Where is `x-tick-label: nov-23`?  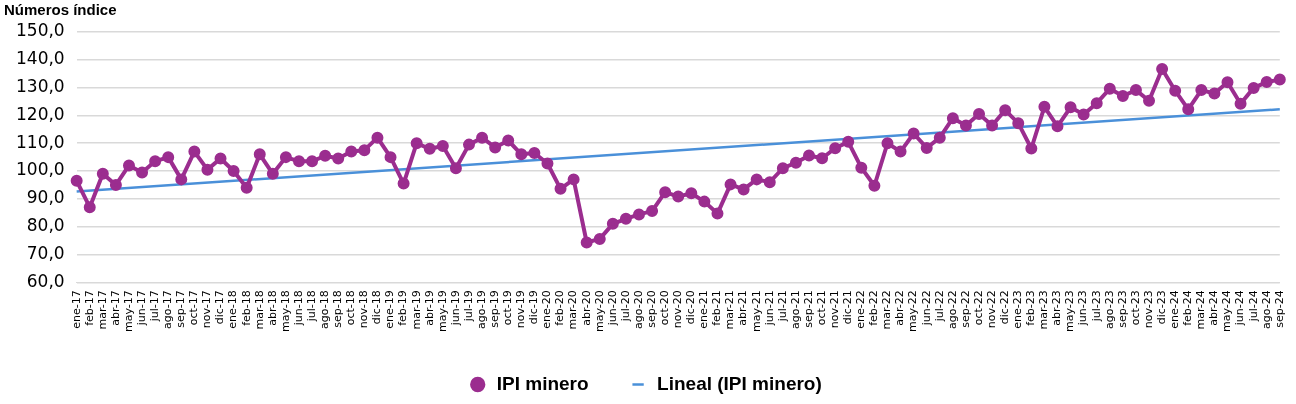 x-tick-label: nov-23 is located at coordinates (1148, 309).